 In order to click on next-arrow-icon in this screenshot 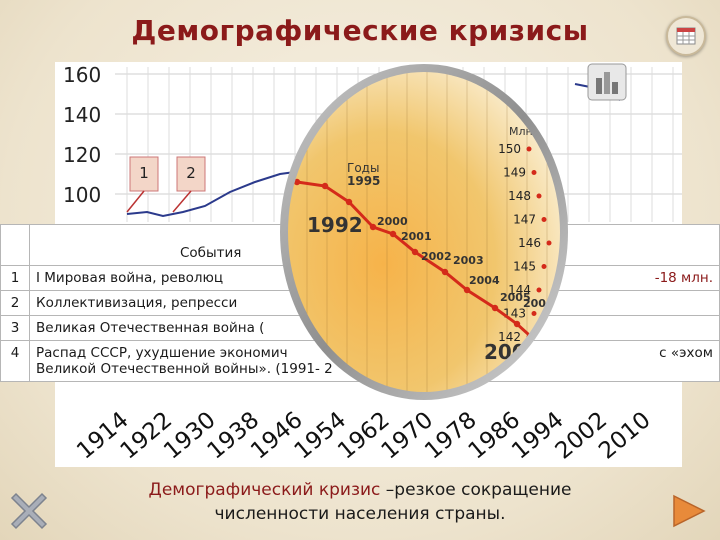, I will do `click(689, 511)`.